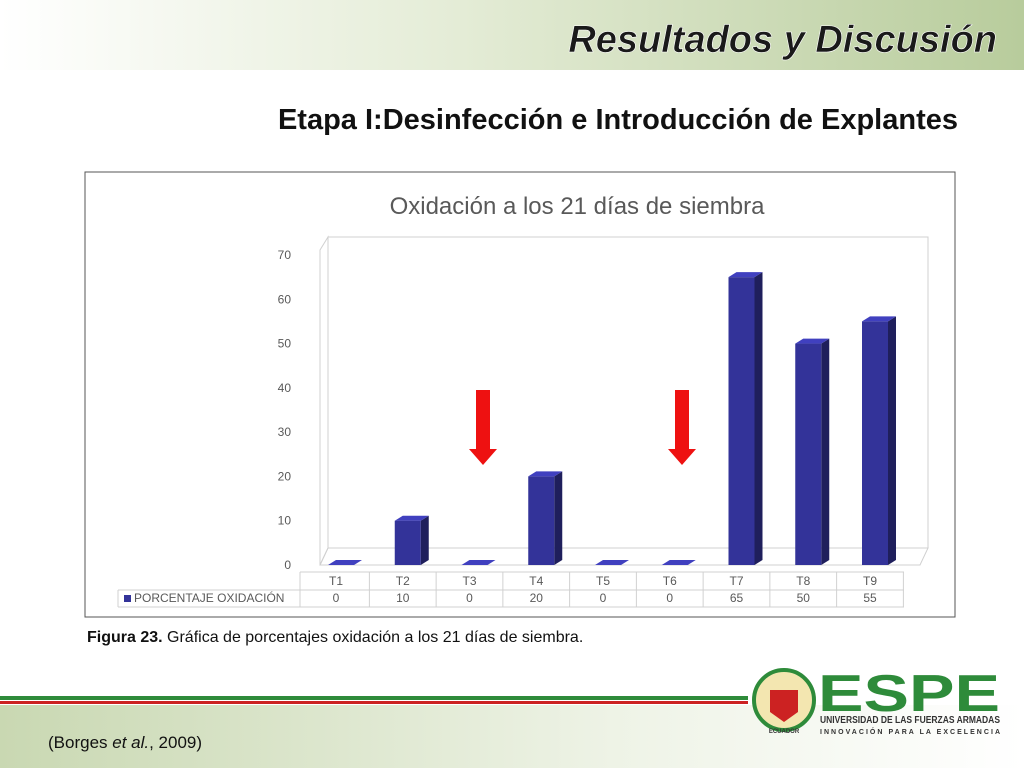 Image resolution: width=1024 pixels, height=768 pixels. I want to click on table-value: 10, so click(403, 598).